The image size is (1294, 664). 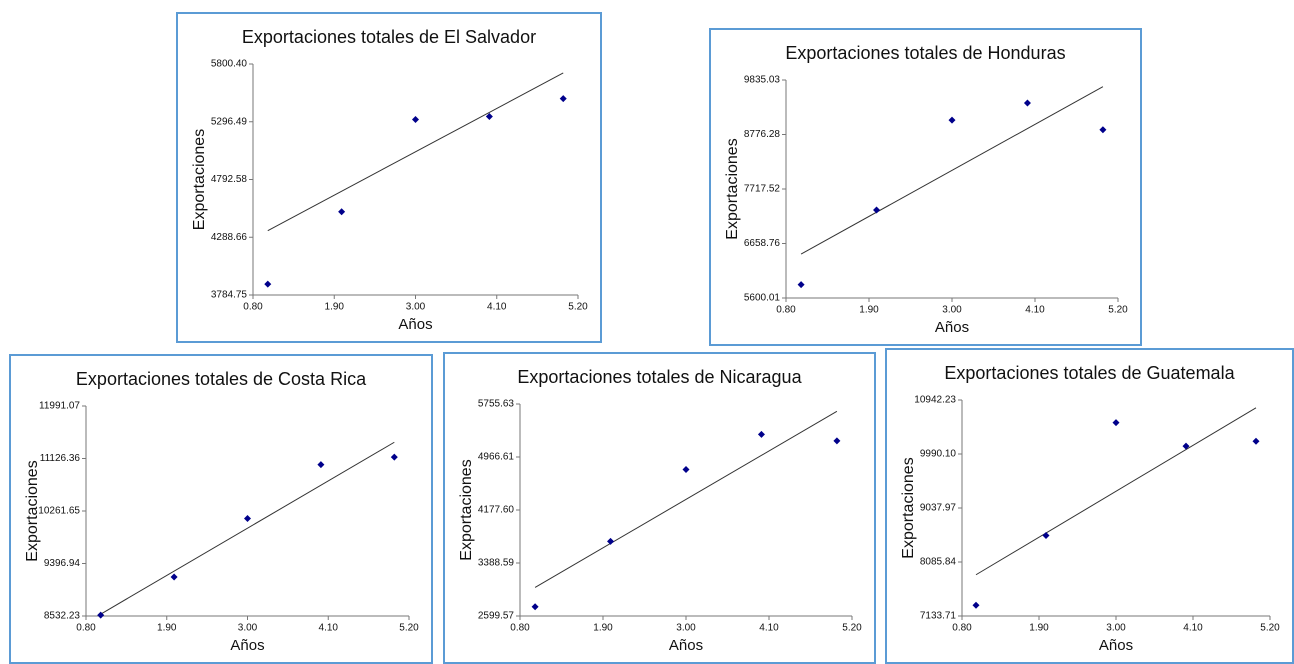 I want to click on y-tick-label: 9396.94, so click(x=62, y=563).